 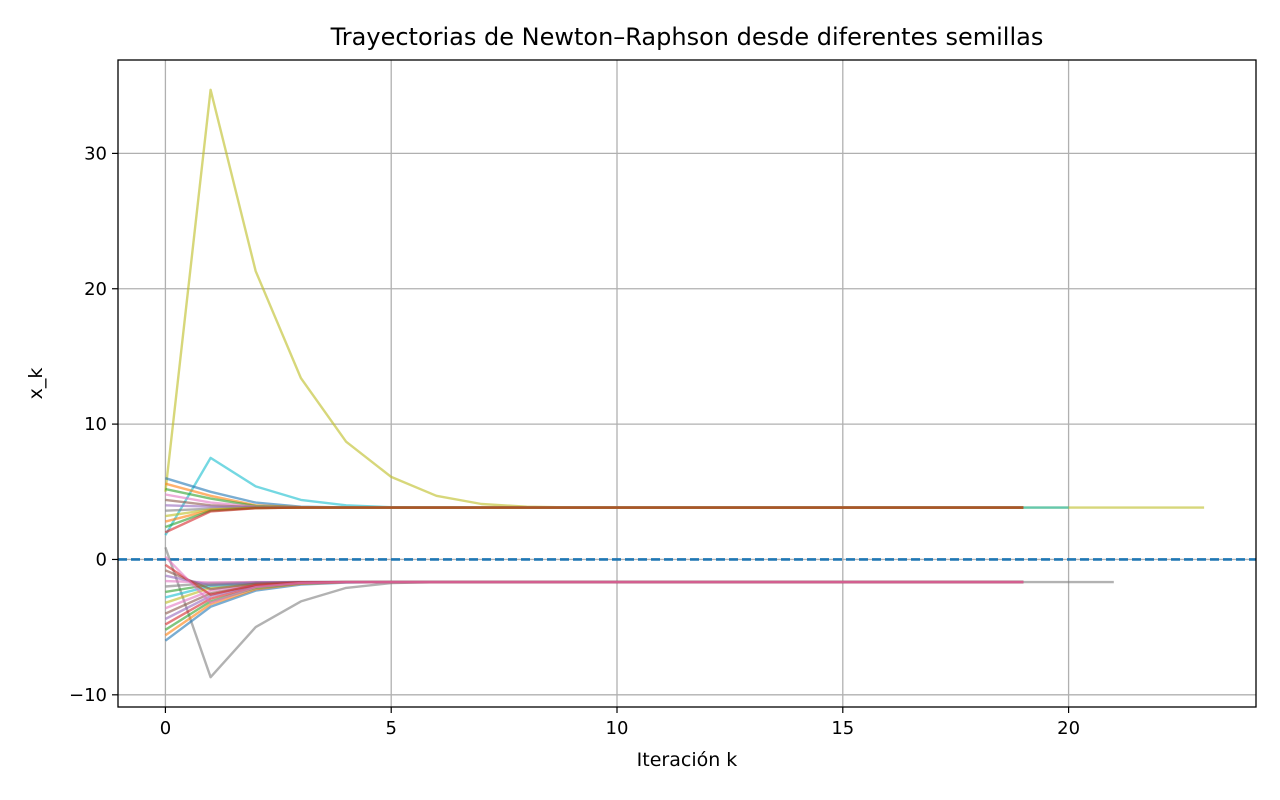 What do you see at coordinates (36, 384) in the screenshot?
I see `y-axis-label: x_k` at bounding box center [36, 384].